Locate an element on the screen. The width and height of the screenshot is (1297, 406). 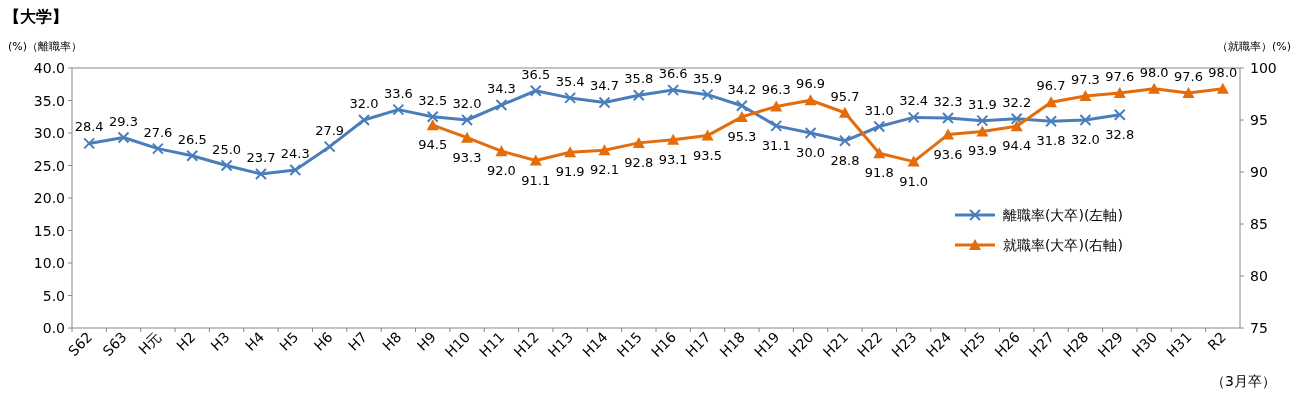
y2-axis-title: （就職率）(%) is located at coordinates (1253, 46).